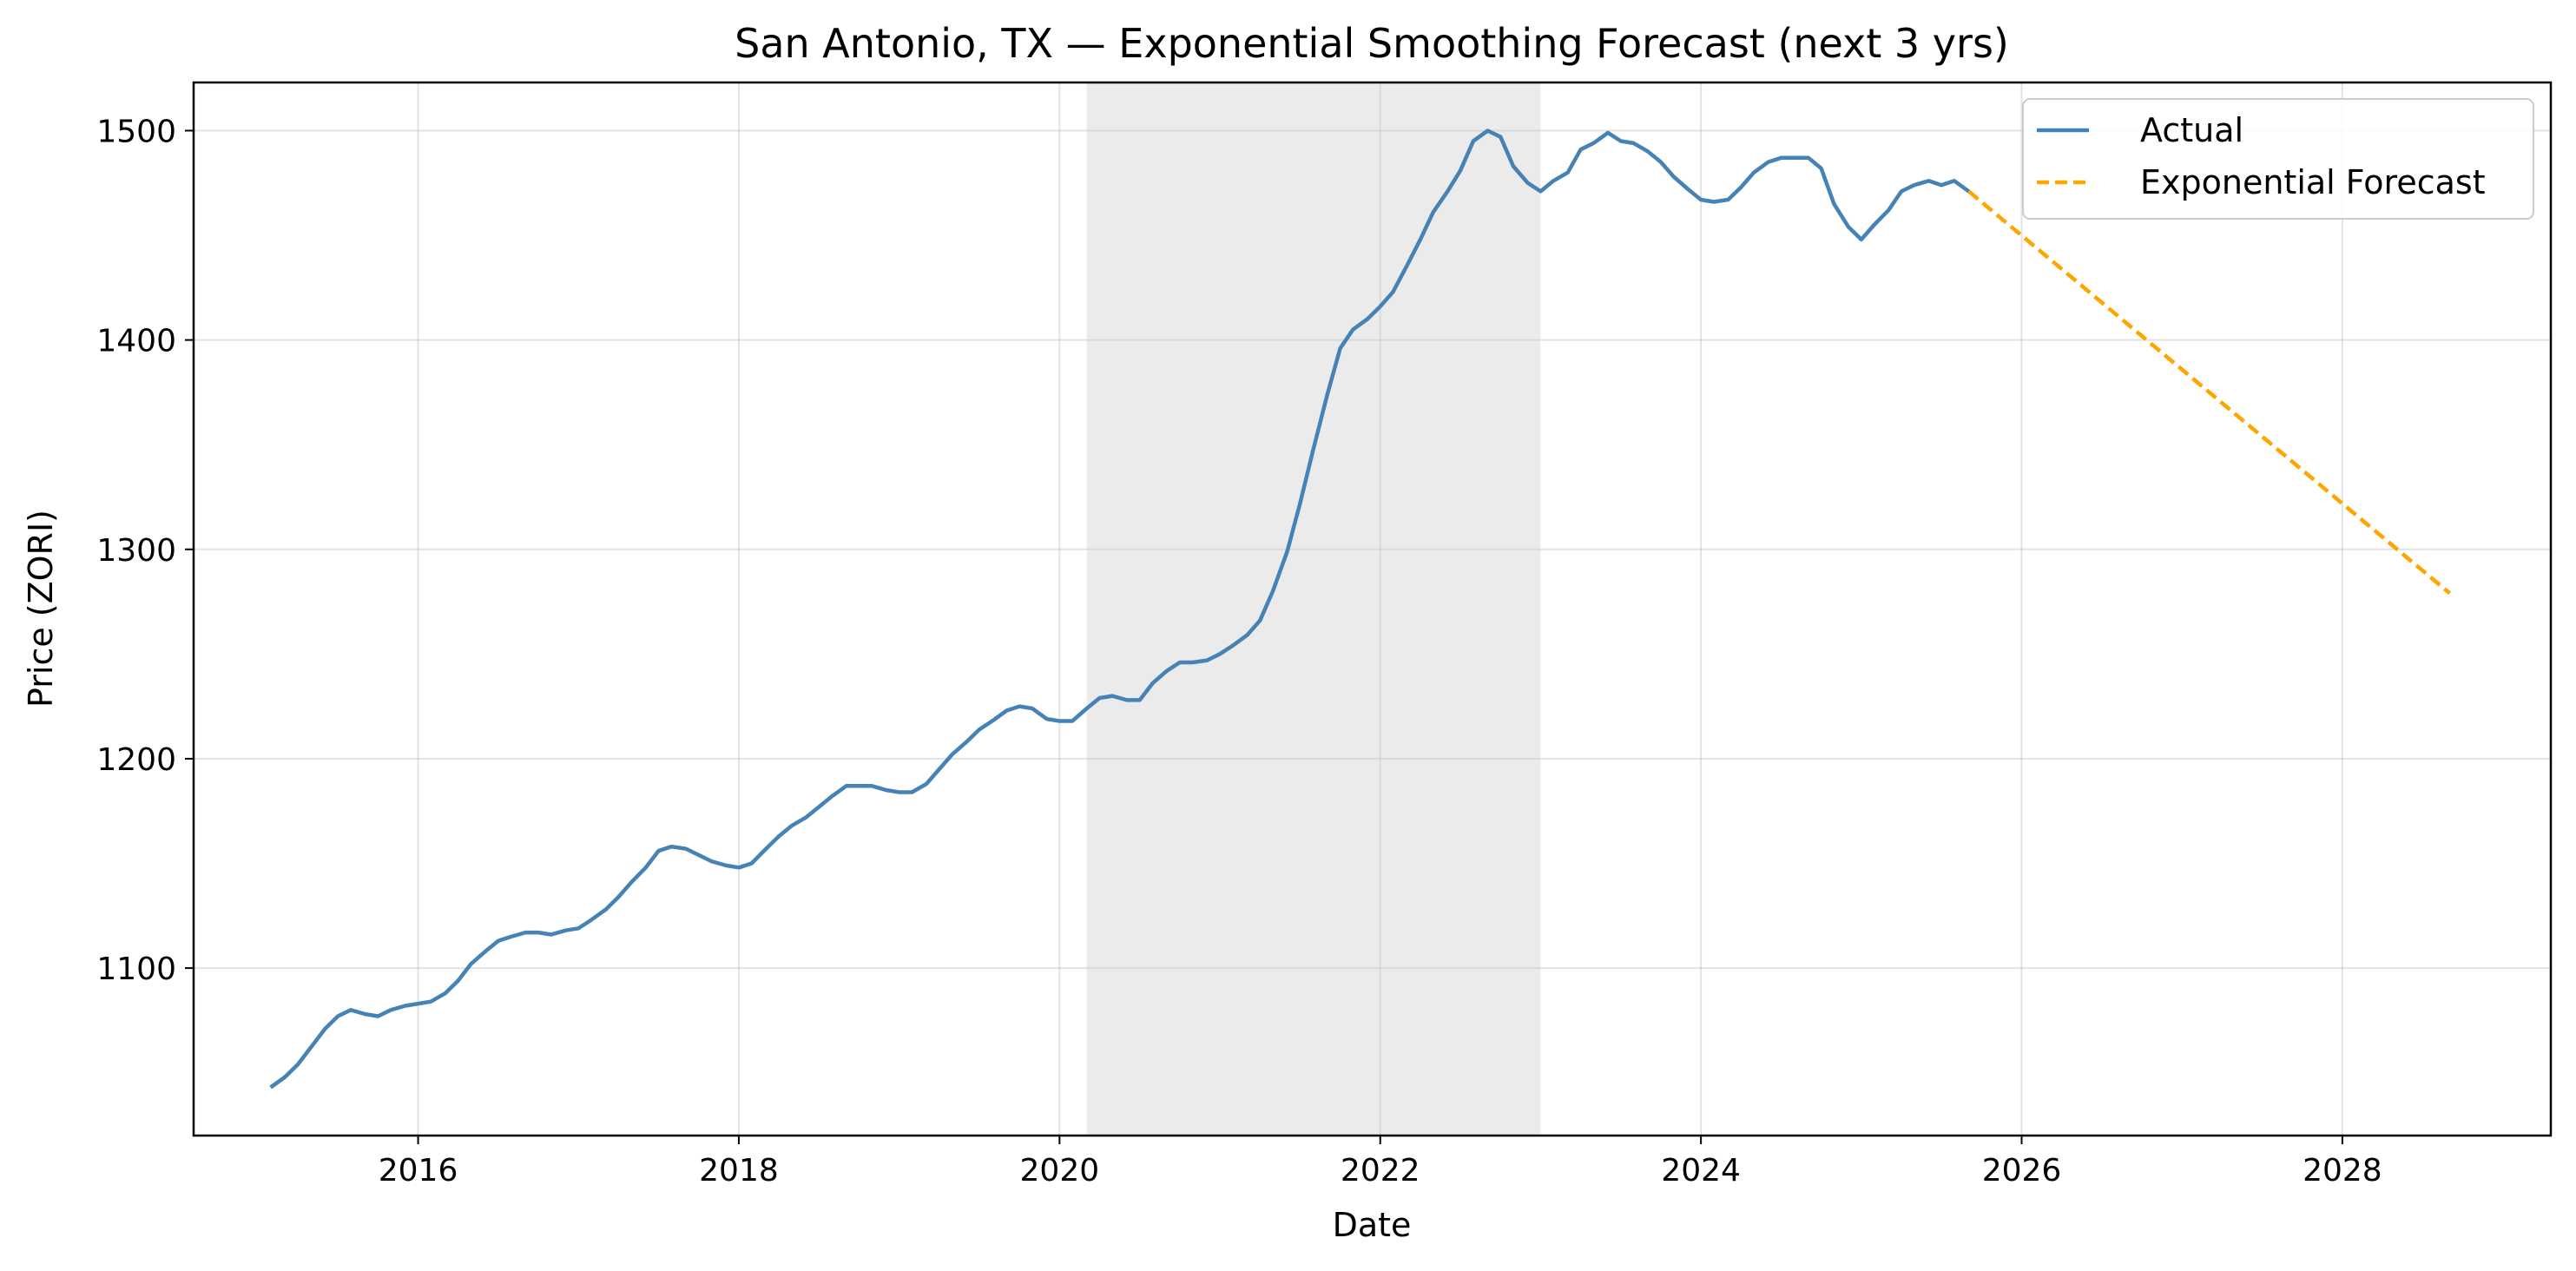  What do you see at coordinates (2342, 1171) in the screenshot?
I see `x-tick-label: 2028` at bounding box center [2342, 1171].